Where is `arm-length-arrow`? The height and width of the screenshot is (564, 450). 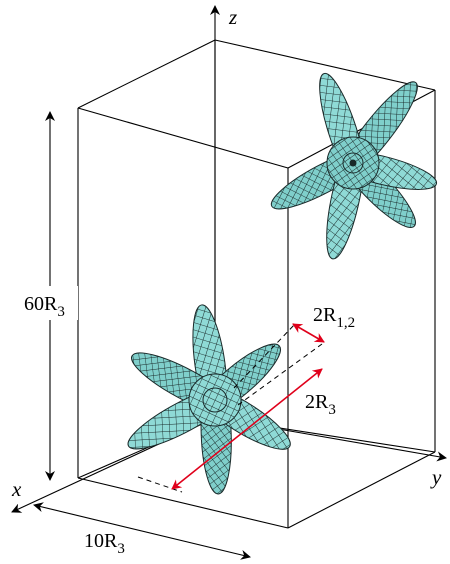 arm-length-arrow is located at coordinates (247, 429).